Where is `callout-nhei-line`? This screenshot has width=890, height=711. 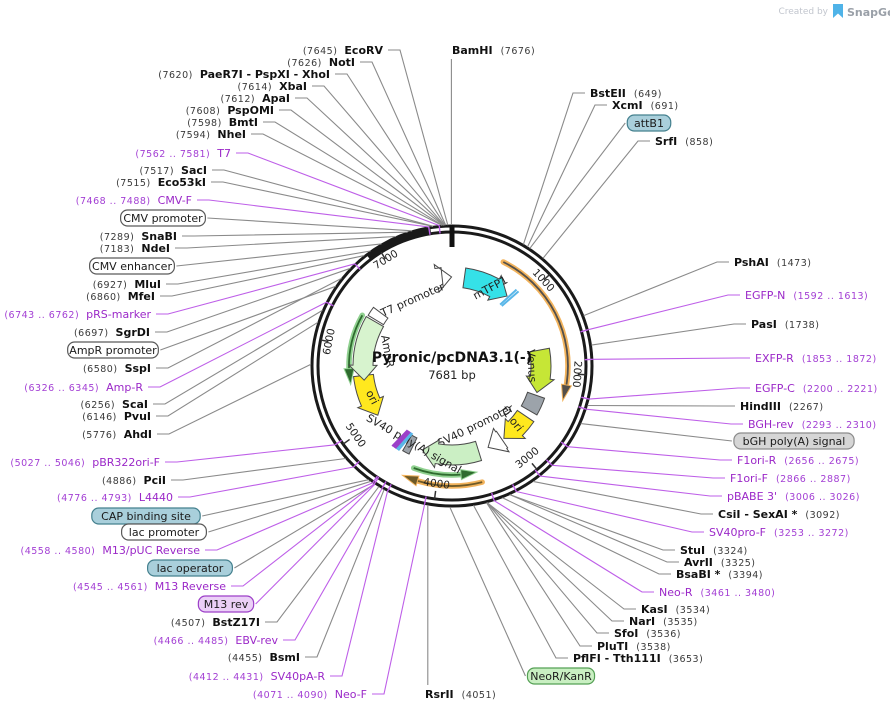
callout-nhei-line is located at coordinates (347, 179).